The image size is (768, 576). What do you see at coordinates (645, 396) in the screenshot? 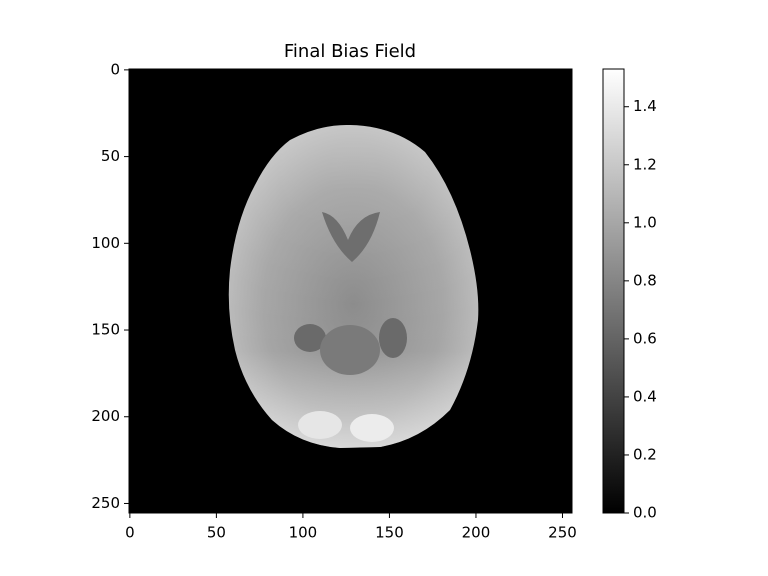
I see `colorbar-tick-label: 0.4` at bounding box center [645, 396].